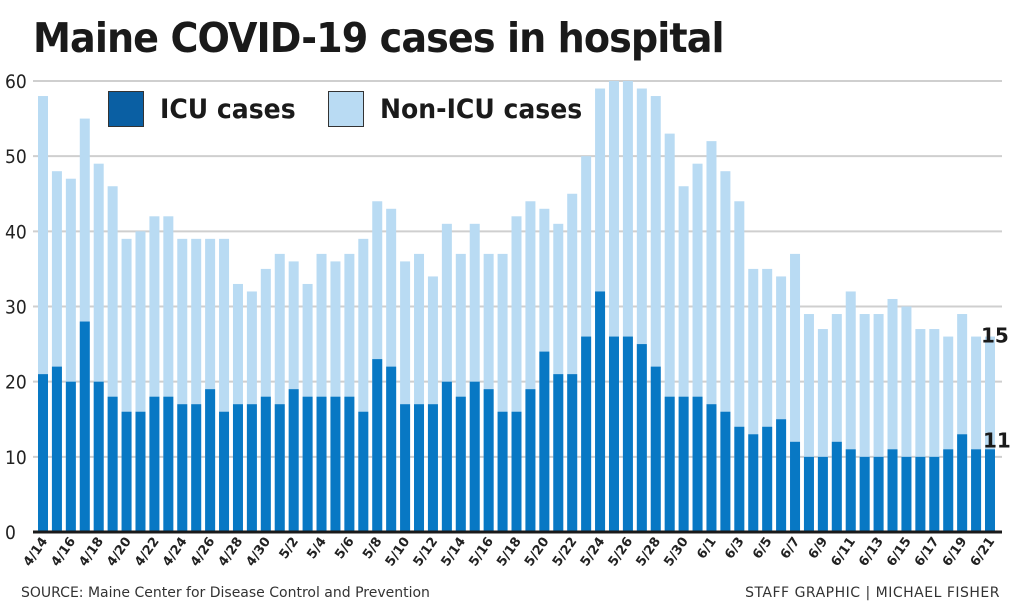 This screenshot has width=1024, height=607. What do you see at coordinates (231, 552) in the screenshot?
I see `x-tick-label: 4/28` at bounding box center [231, 552].